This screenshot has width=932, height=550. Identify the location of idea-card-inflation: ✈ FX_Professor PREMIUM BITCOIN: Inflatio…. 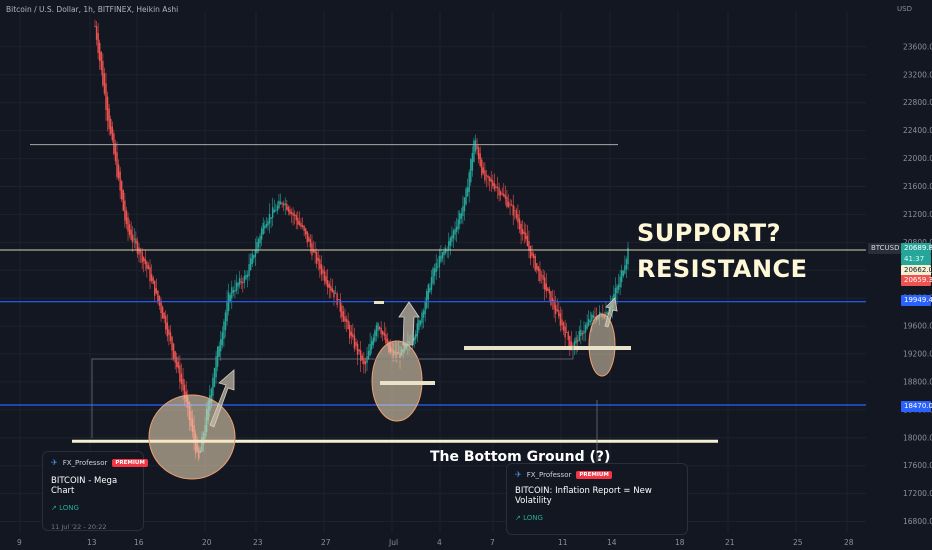
(597, 499).